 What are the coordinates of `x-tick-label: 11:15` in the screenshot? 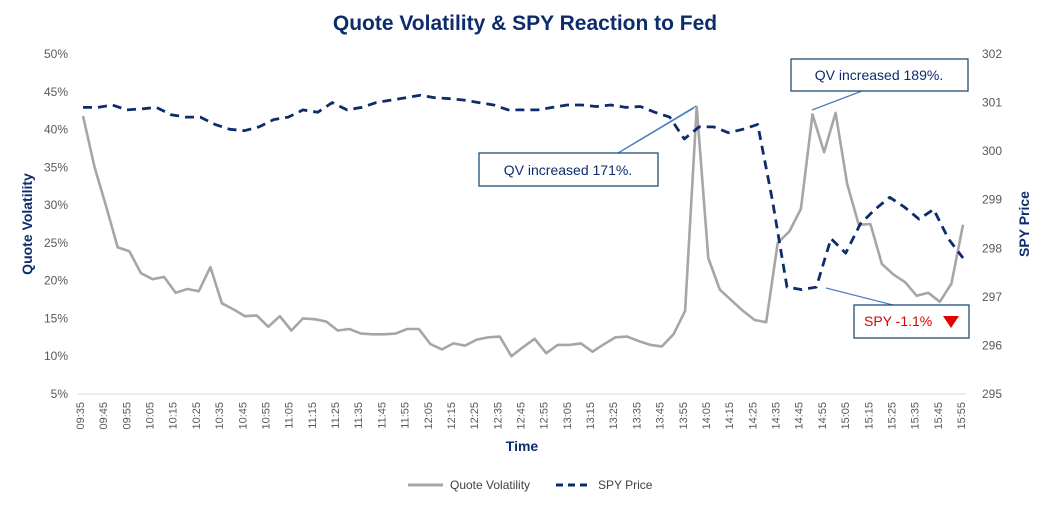 It's located at (313, 415).